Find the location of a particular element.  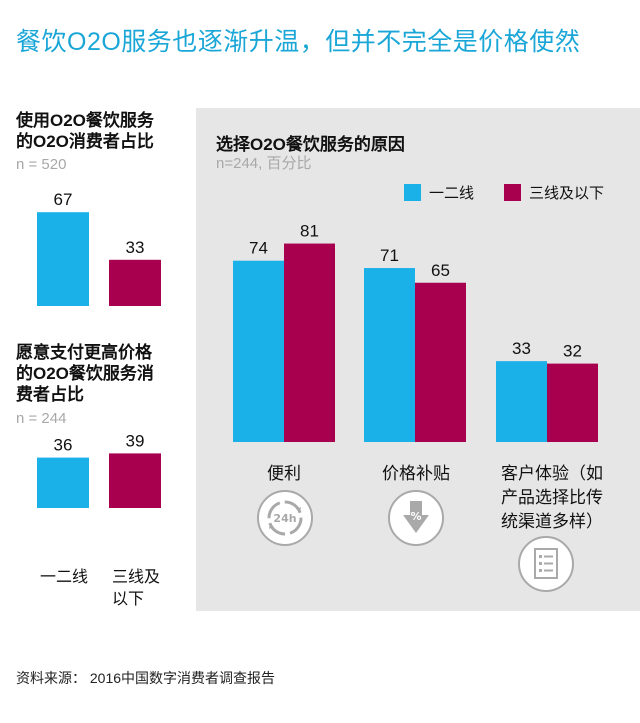

reasons-value-s1-c2: 32 is located at coordinates (572, 351).